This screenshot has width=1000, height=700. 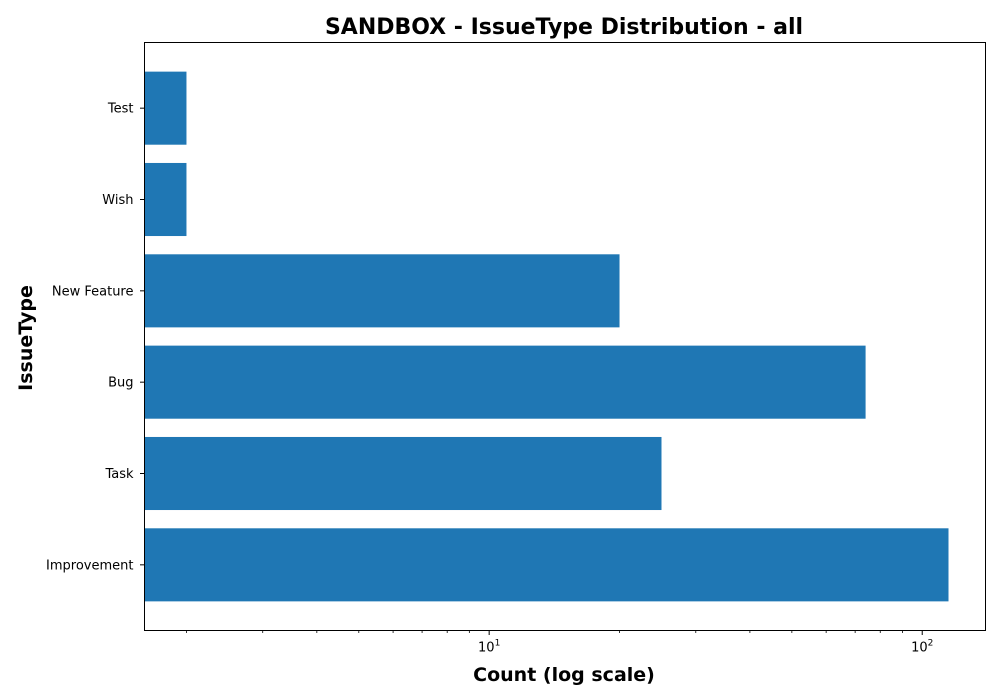 What do you see at coordinates (165, 108) in the screenshot?
I see `bar-test` at bounding box center [165, 108].